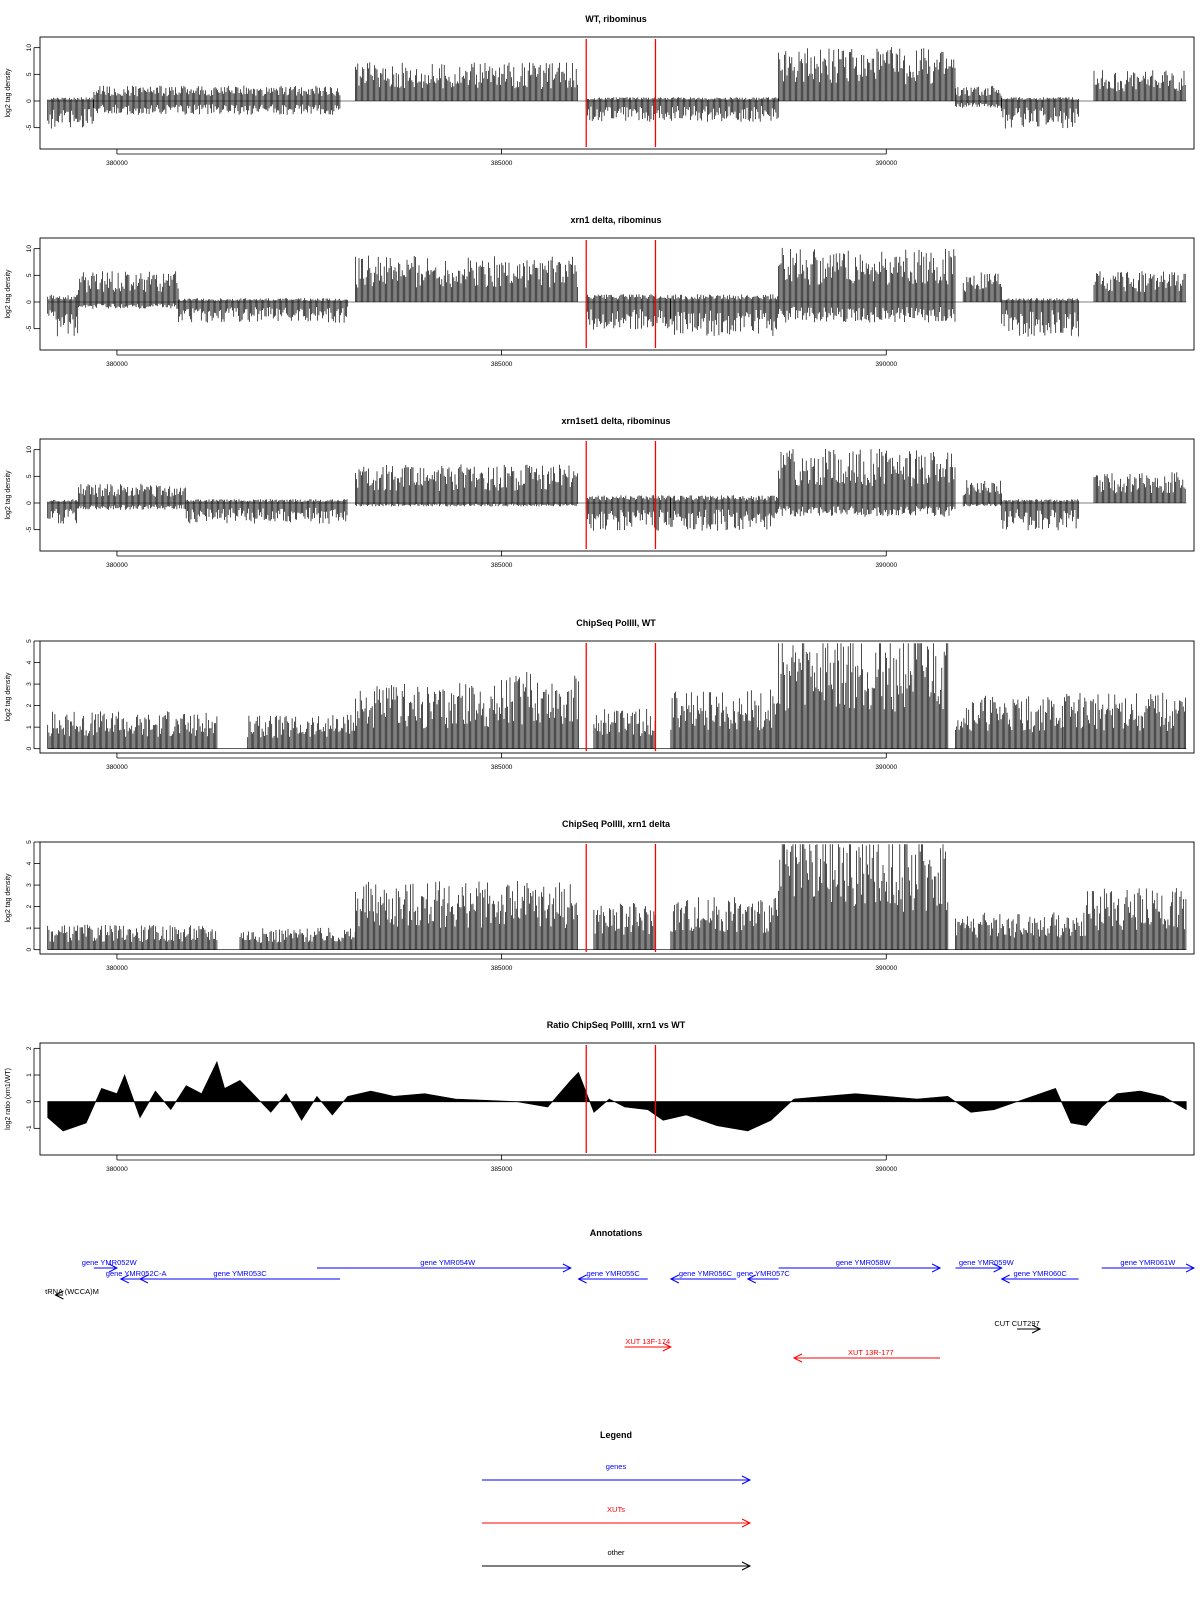 Image resolution: width=1200 pixels, height=1600 pixels. What do you see at coordinates (29, 1128) in the screenshot?
I see `y-tick-label: -1` at bounding box center [29, 1128].